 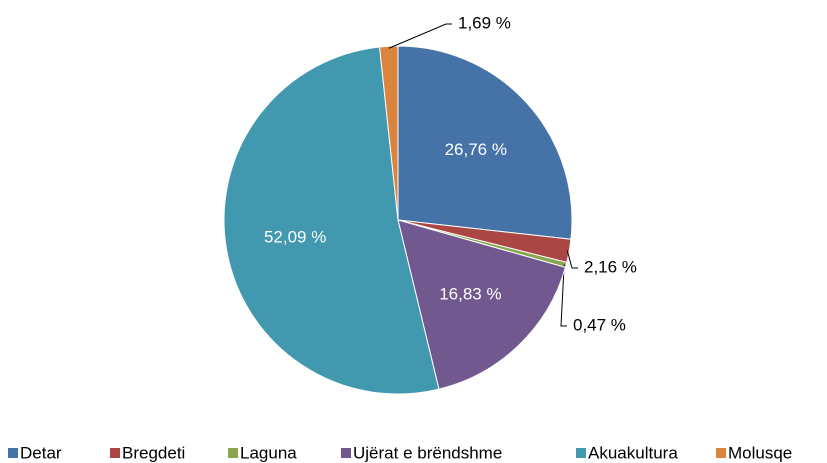 What do you see at coordinates (427, 452) in the screenshot?
I see `legend-label: Ujërat e brëndshme` at bounding box center [427, 452].